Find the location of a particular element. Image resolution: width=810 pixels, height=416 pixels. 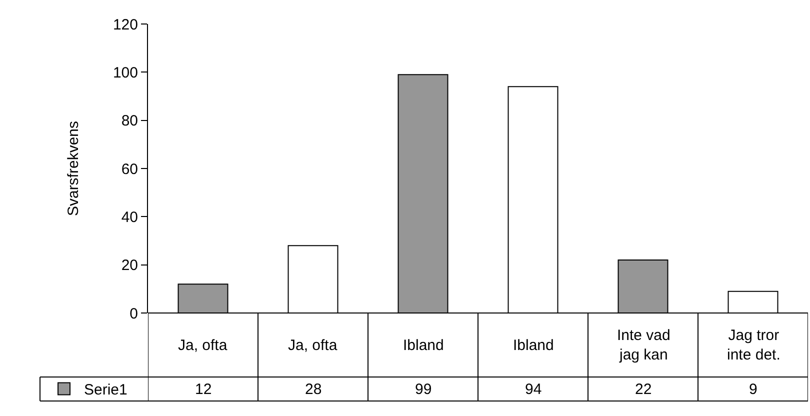

x-tick-label: Inte vad jag kan is located at coordinates (643, 345).